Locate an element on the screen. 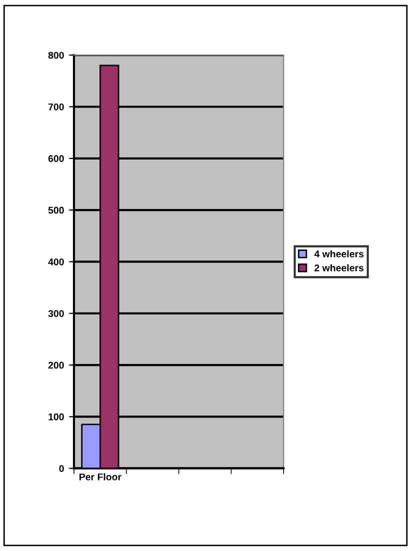  x-tick-label: Per Floor is located at coordinates (100, 476).